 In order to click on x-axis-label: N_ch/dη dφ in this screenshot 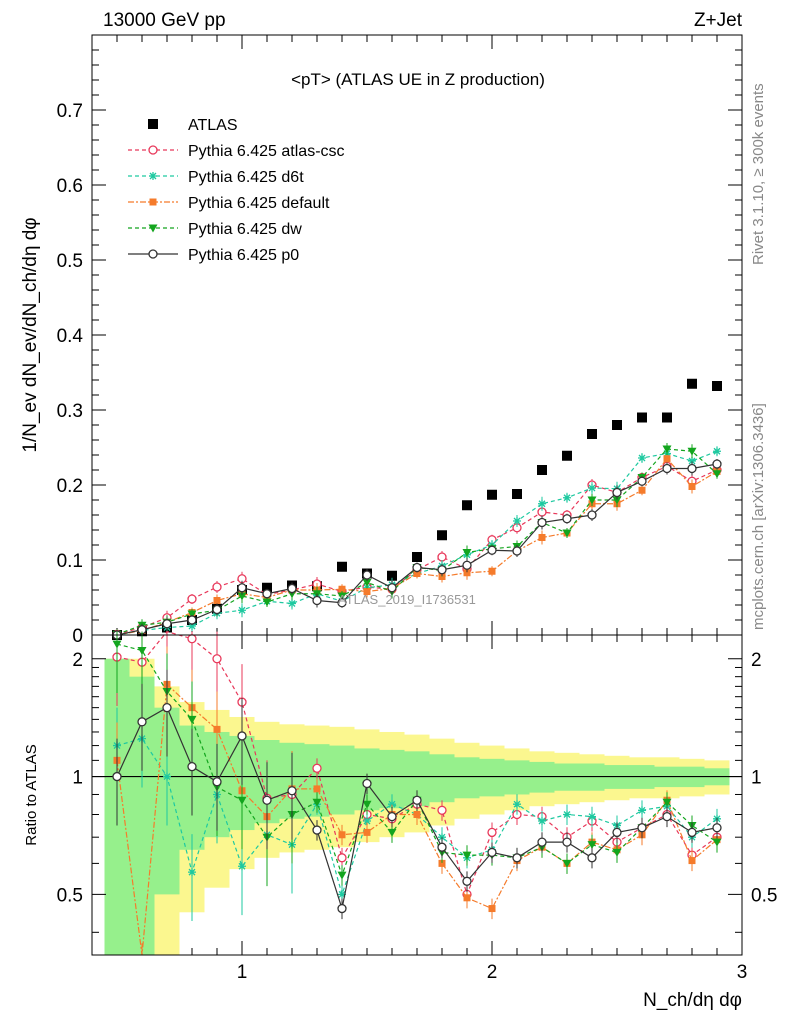, I will do `click(692, 1000)`.